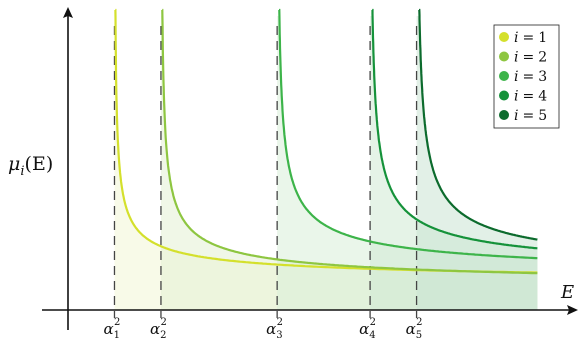 The width and height of the screenshot is (583, 343). Describe the element at coordinates (274, 329) in the screenshot. I see `alpha-tick-label-3: α32` at that location.